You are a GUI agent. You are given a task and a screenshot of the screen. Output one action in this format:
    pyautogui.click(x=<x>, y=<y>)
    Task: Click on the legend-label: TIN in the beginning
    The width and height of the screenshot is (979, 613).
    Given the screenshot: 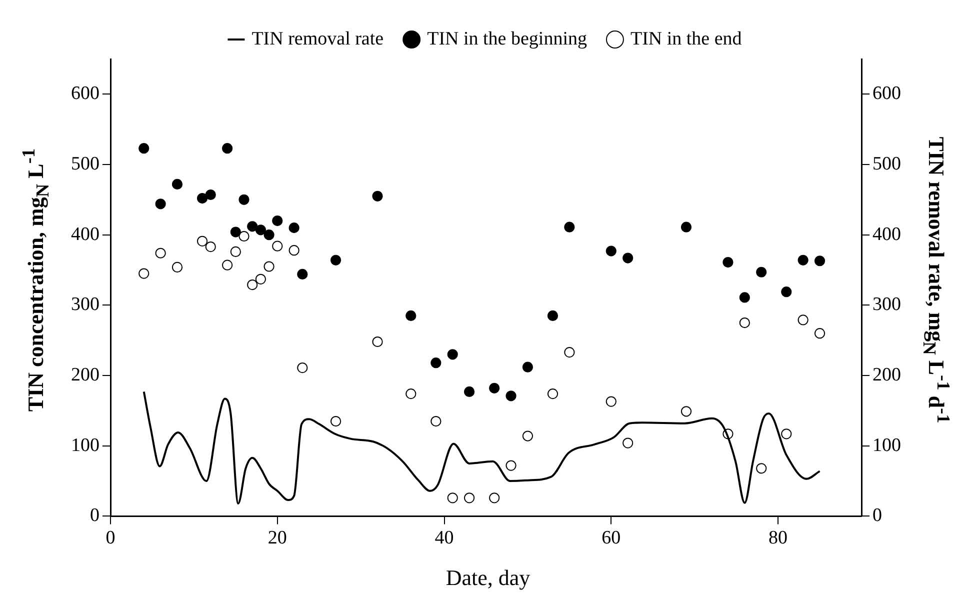 What is the action you would take?
    pyautogui.click(x=507, y=39)
    